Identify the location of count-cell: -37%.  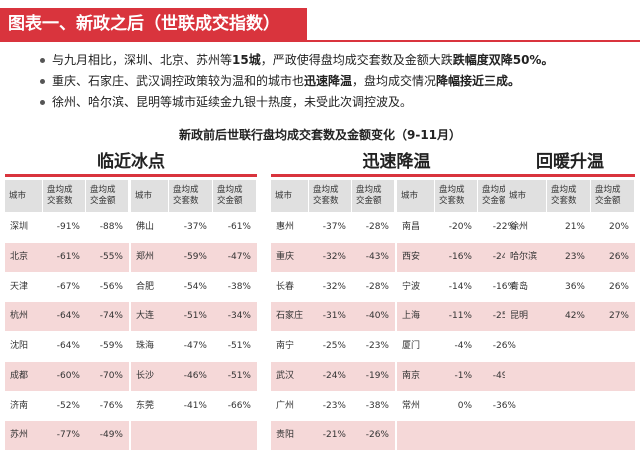
(195, 227).